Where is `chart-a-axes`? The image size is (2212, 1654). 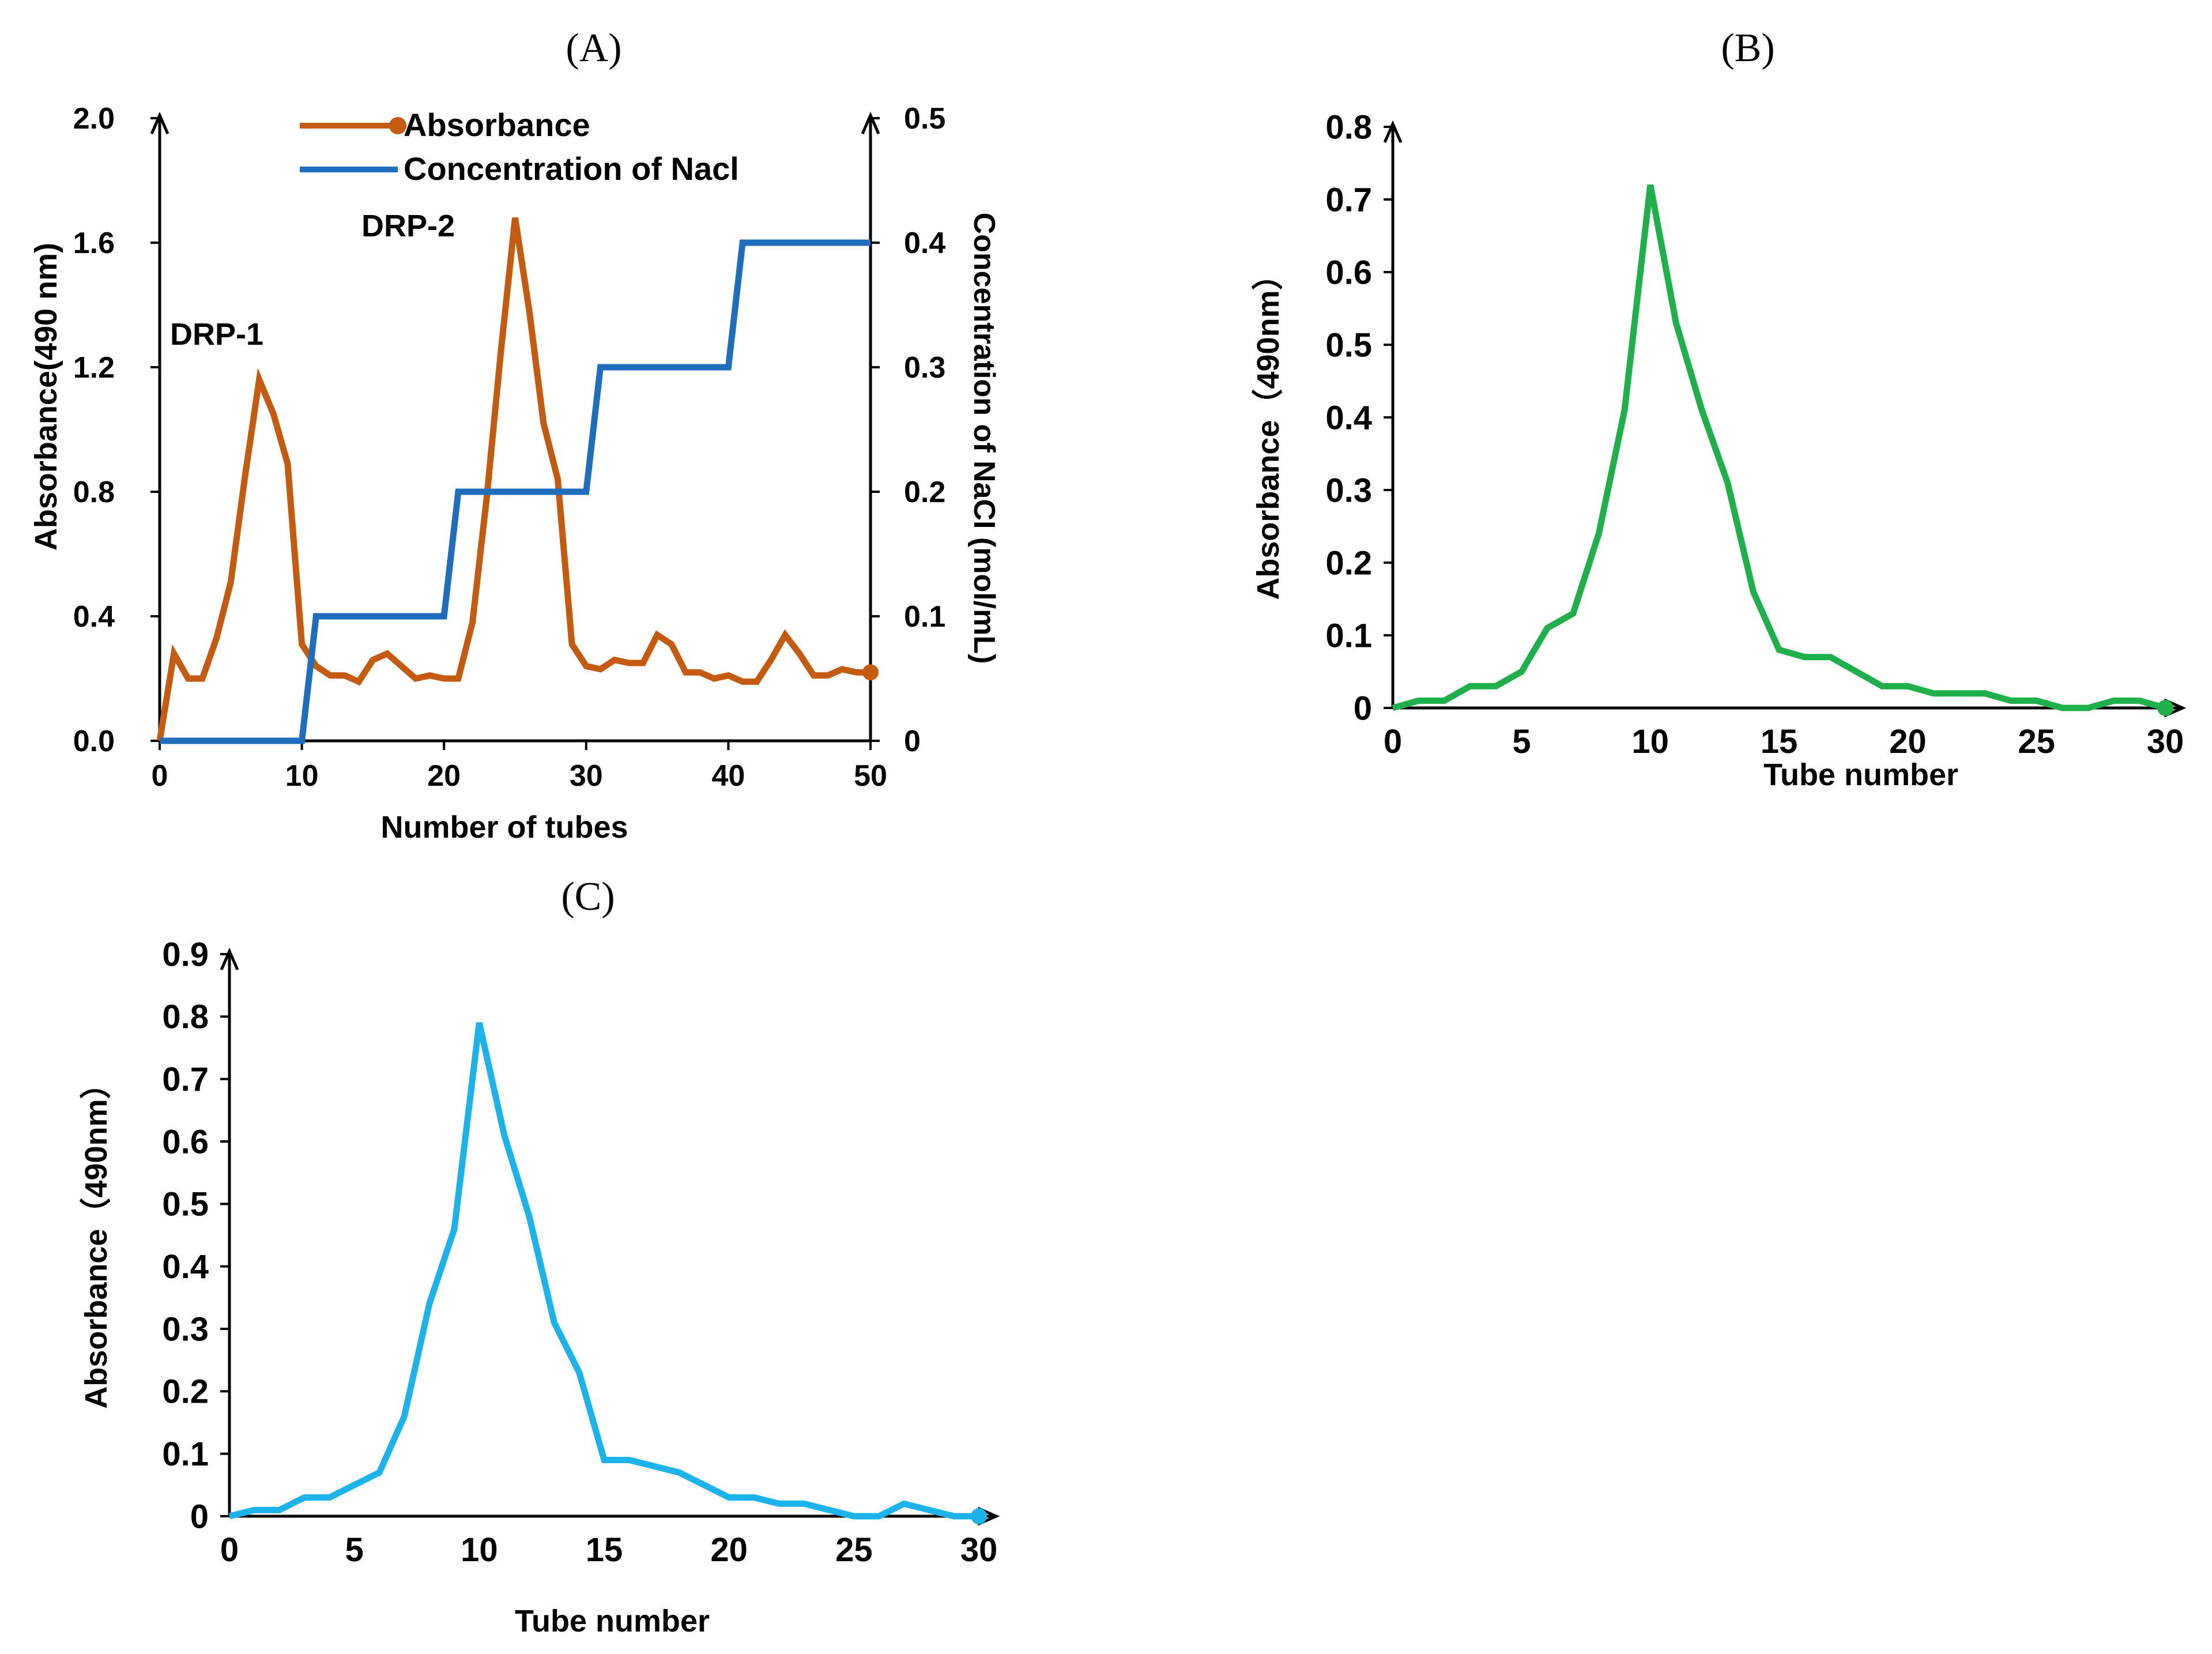 chart-a-axes is located at coordinates (515, 427).